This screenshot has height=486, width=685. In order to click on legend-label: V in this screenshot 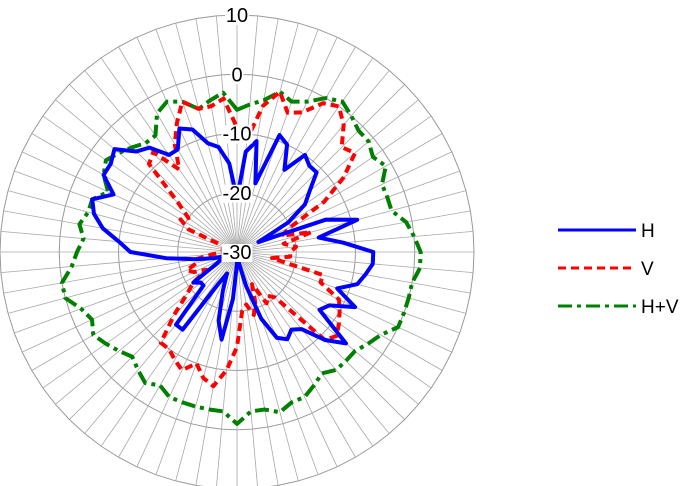, I will do `click(647, 269)`.